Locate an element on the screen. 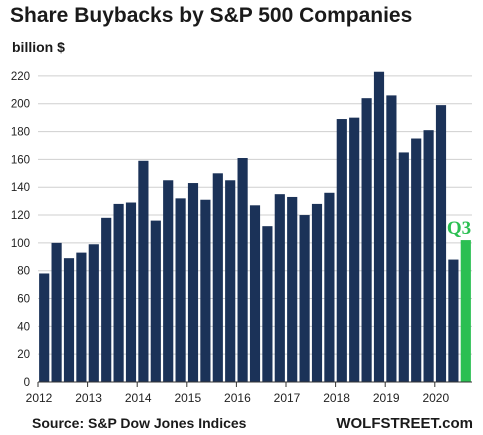 This screenshot has width=483, height=435. y-tick-label: 60 is located at coordinates (23, 300).